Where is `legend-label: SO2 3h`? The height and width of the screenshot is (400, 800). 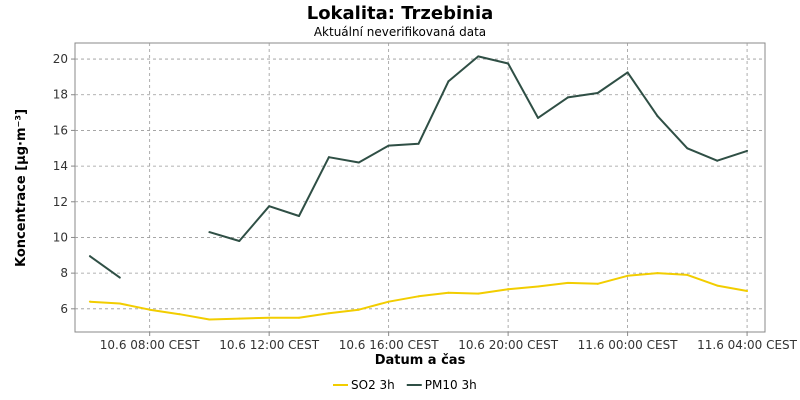
legend-label: SO2 3h is located at coordinates (373, 385).